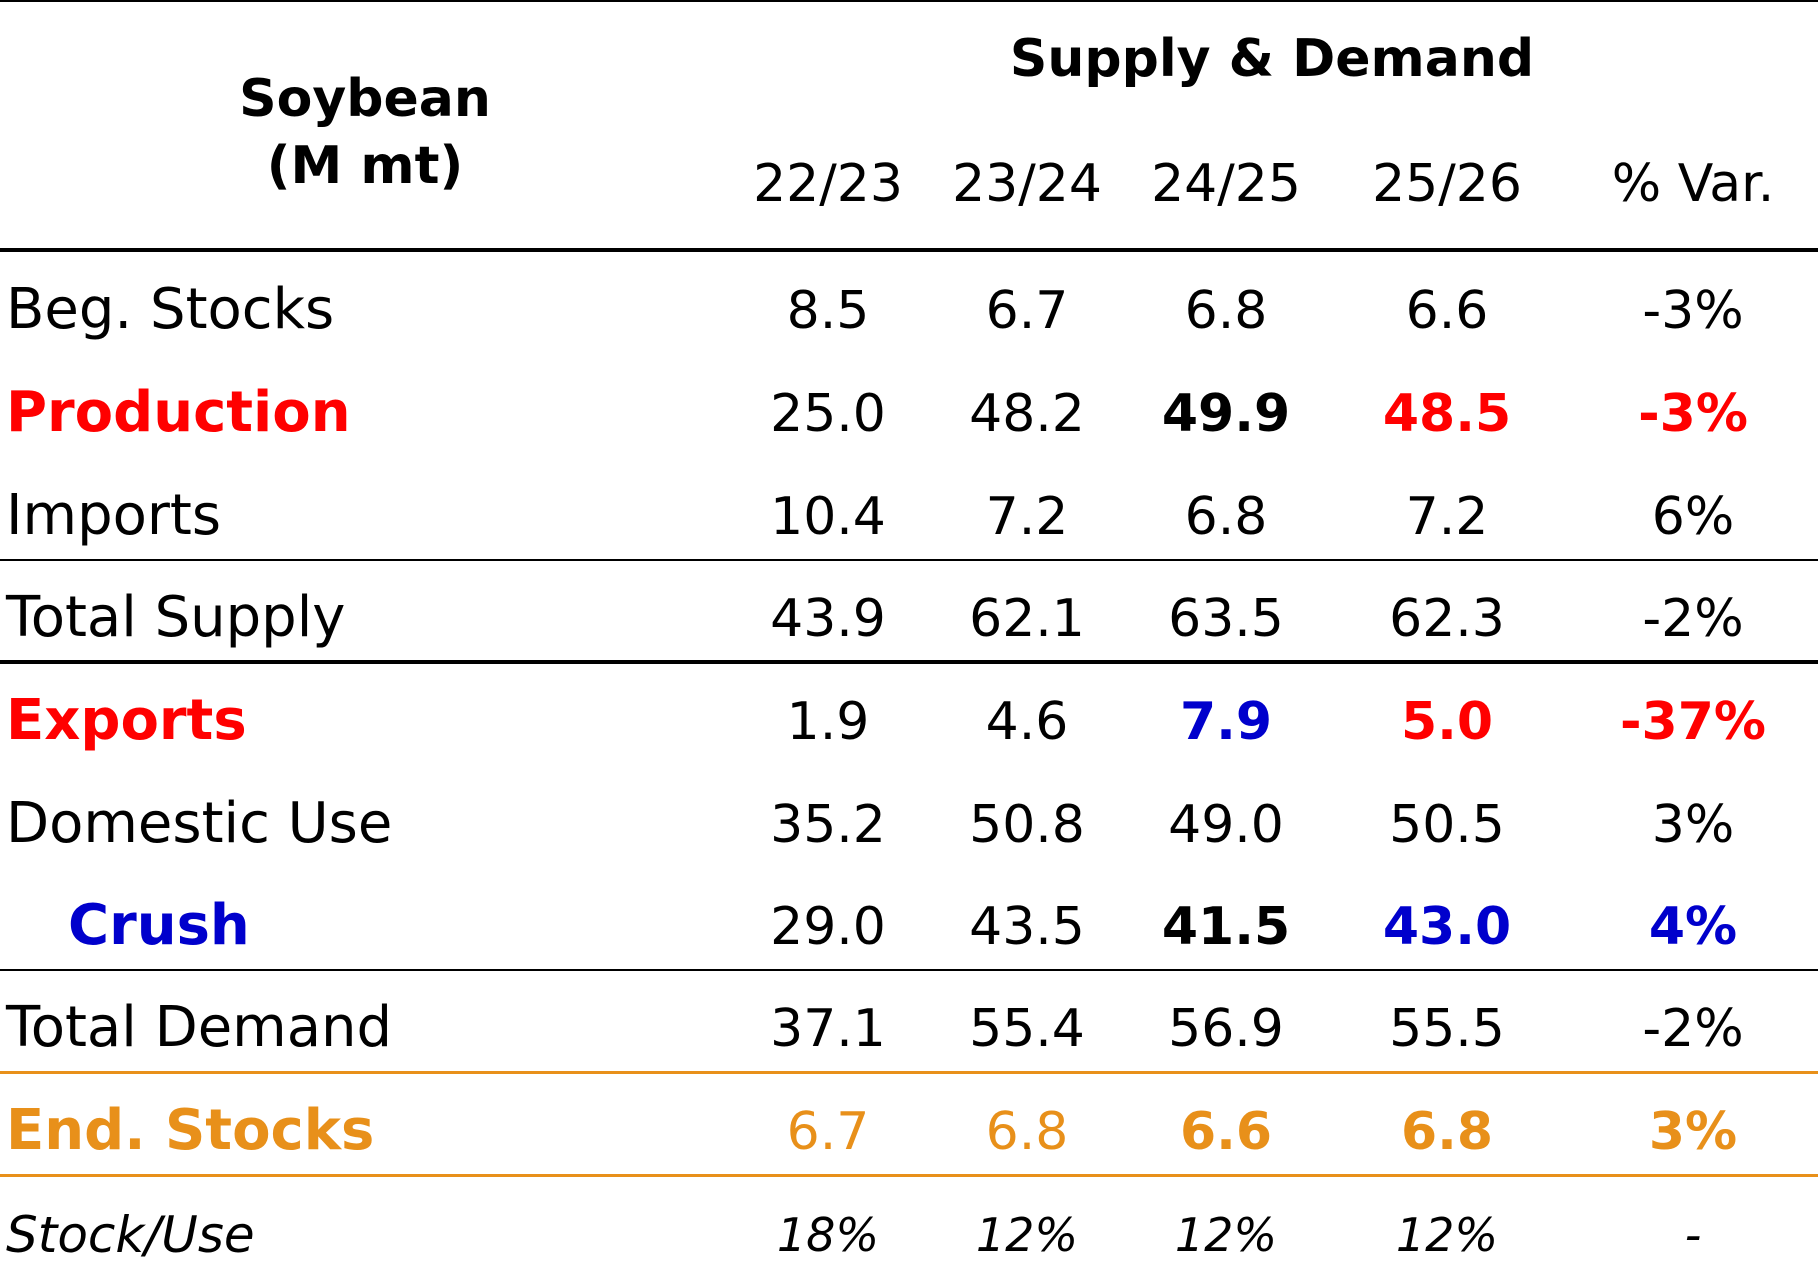  Describe the element at coordinates (126, 720) in the screenshot. I see `row-label-exports: Exports` at that location.